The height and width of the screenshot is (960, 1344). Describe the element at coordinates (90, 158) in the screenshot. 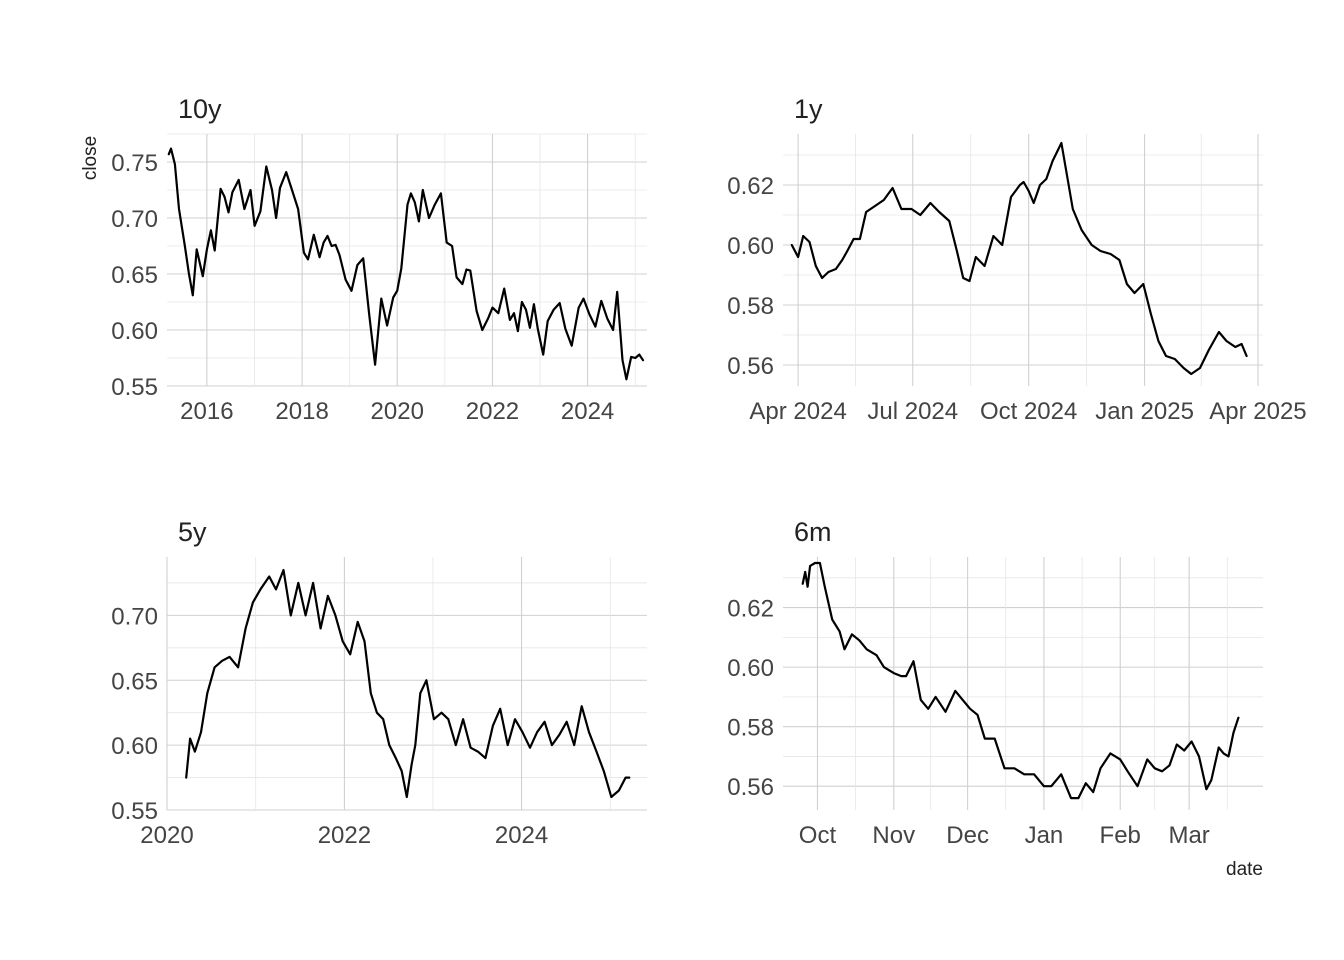

I see `y-axis-title: close` at that location.